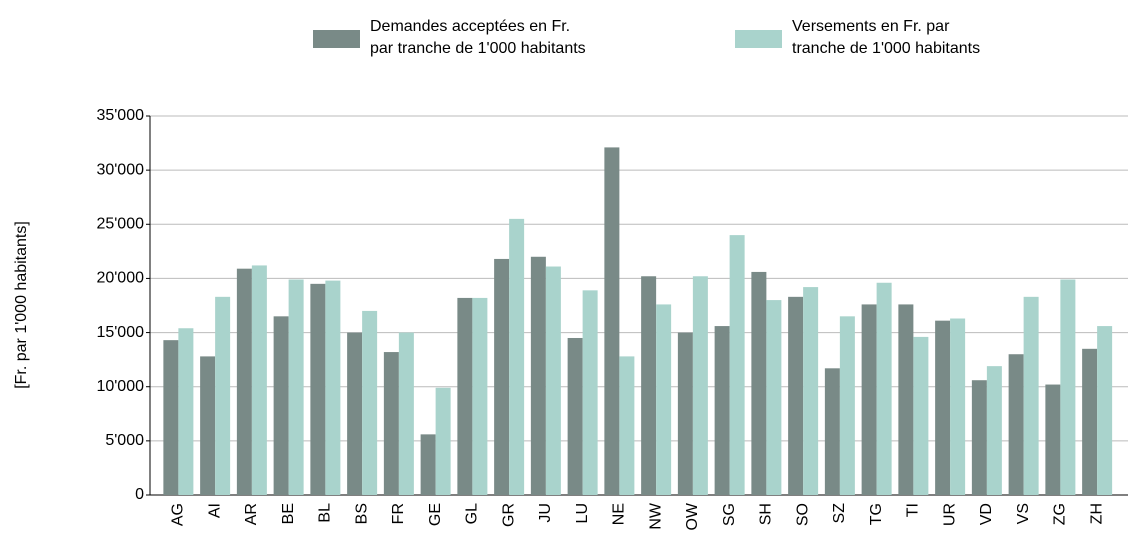  I want to click on x-tick-label: SO, so click(802, 514).